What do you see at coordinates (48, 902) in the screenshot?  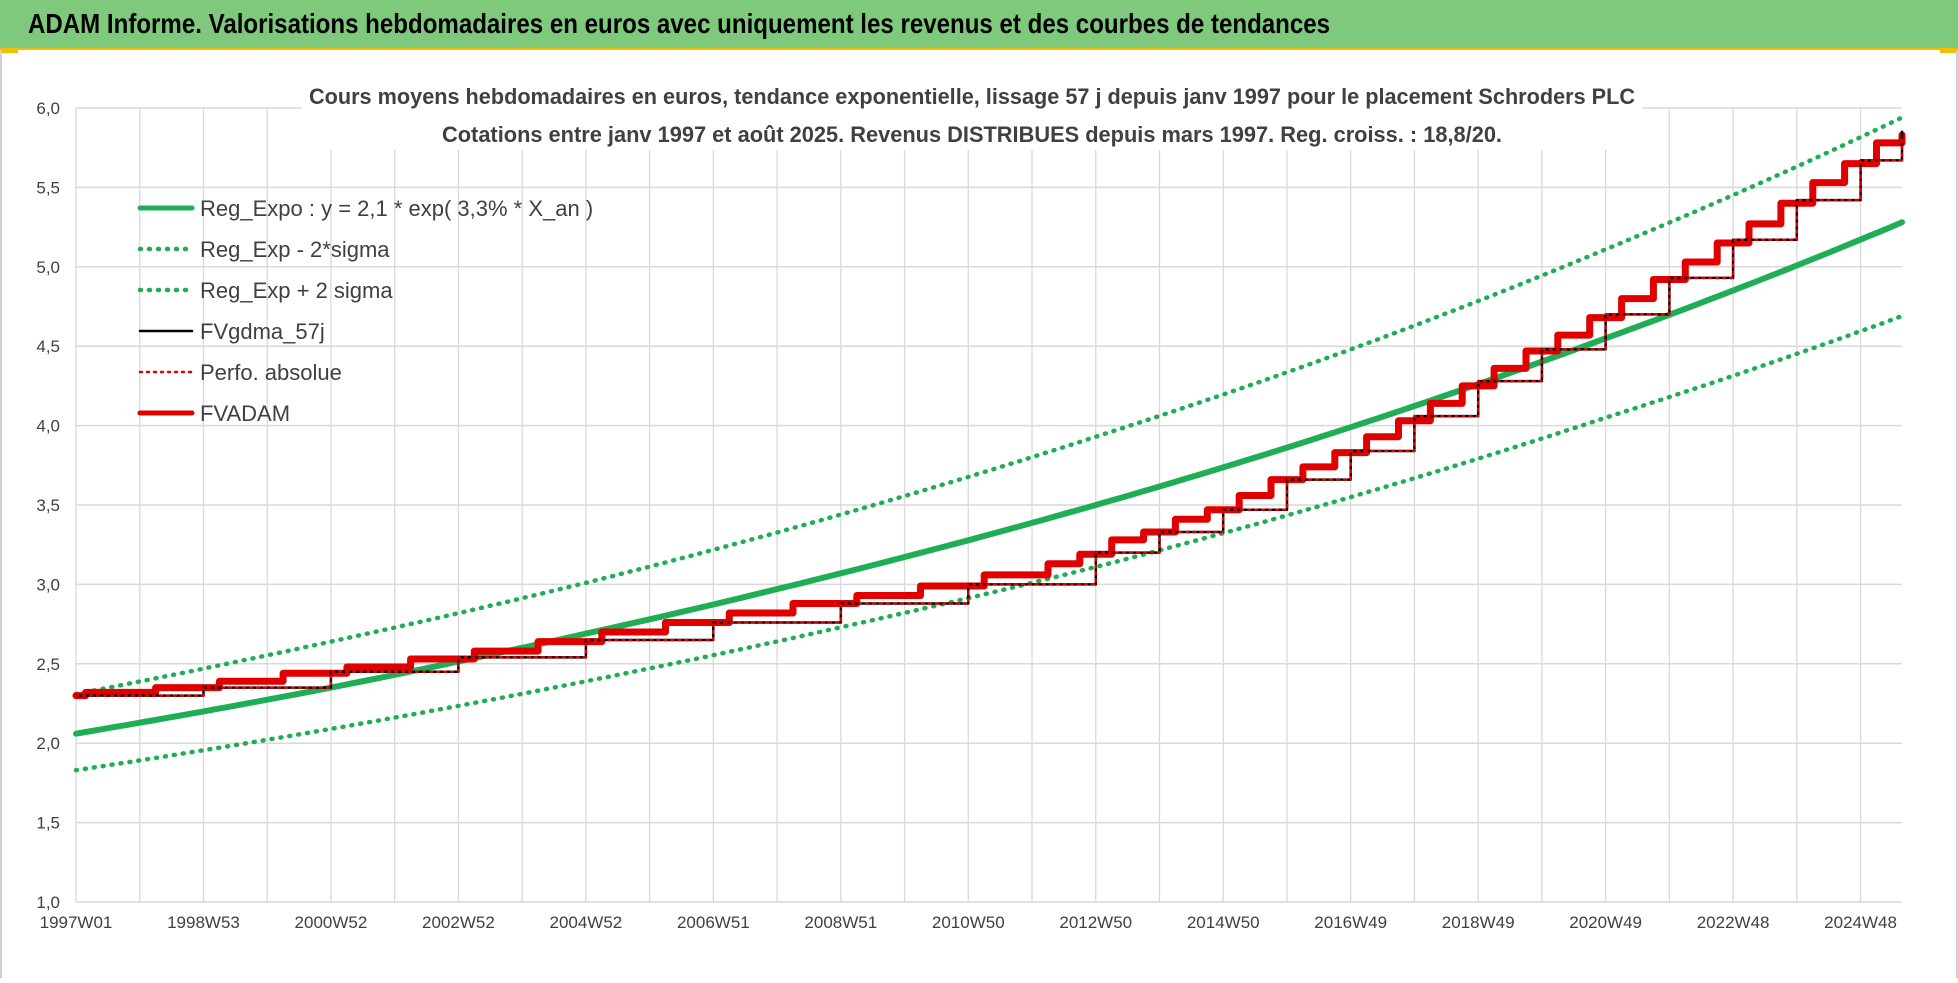 I see `y-tick-label: 1,0` at bounding box center [48, 902].